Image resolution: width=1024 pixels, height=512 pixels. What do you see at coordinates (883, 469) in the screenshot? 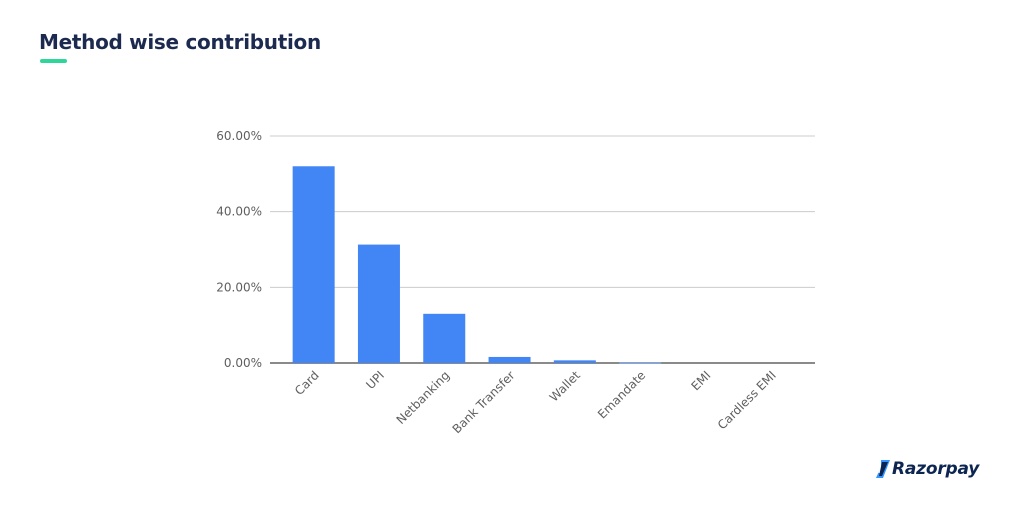
I see `razorpay-logo-icon` at bounding box center [883, 469].